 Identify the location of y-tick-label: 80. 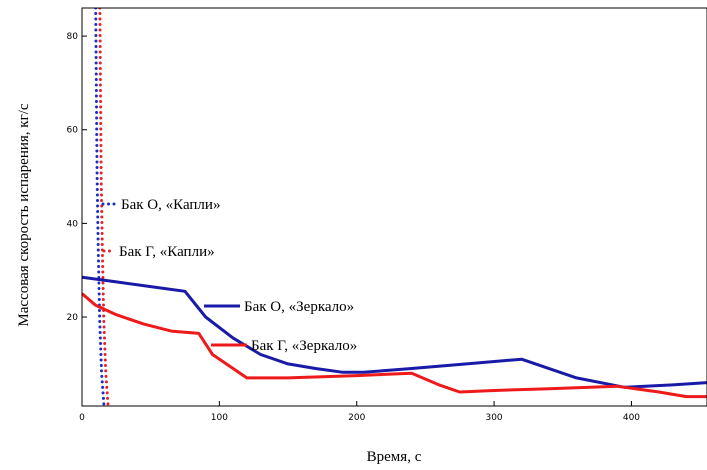
(73, 37).